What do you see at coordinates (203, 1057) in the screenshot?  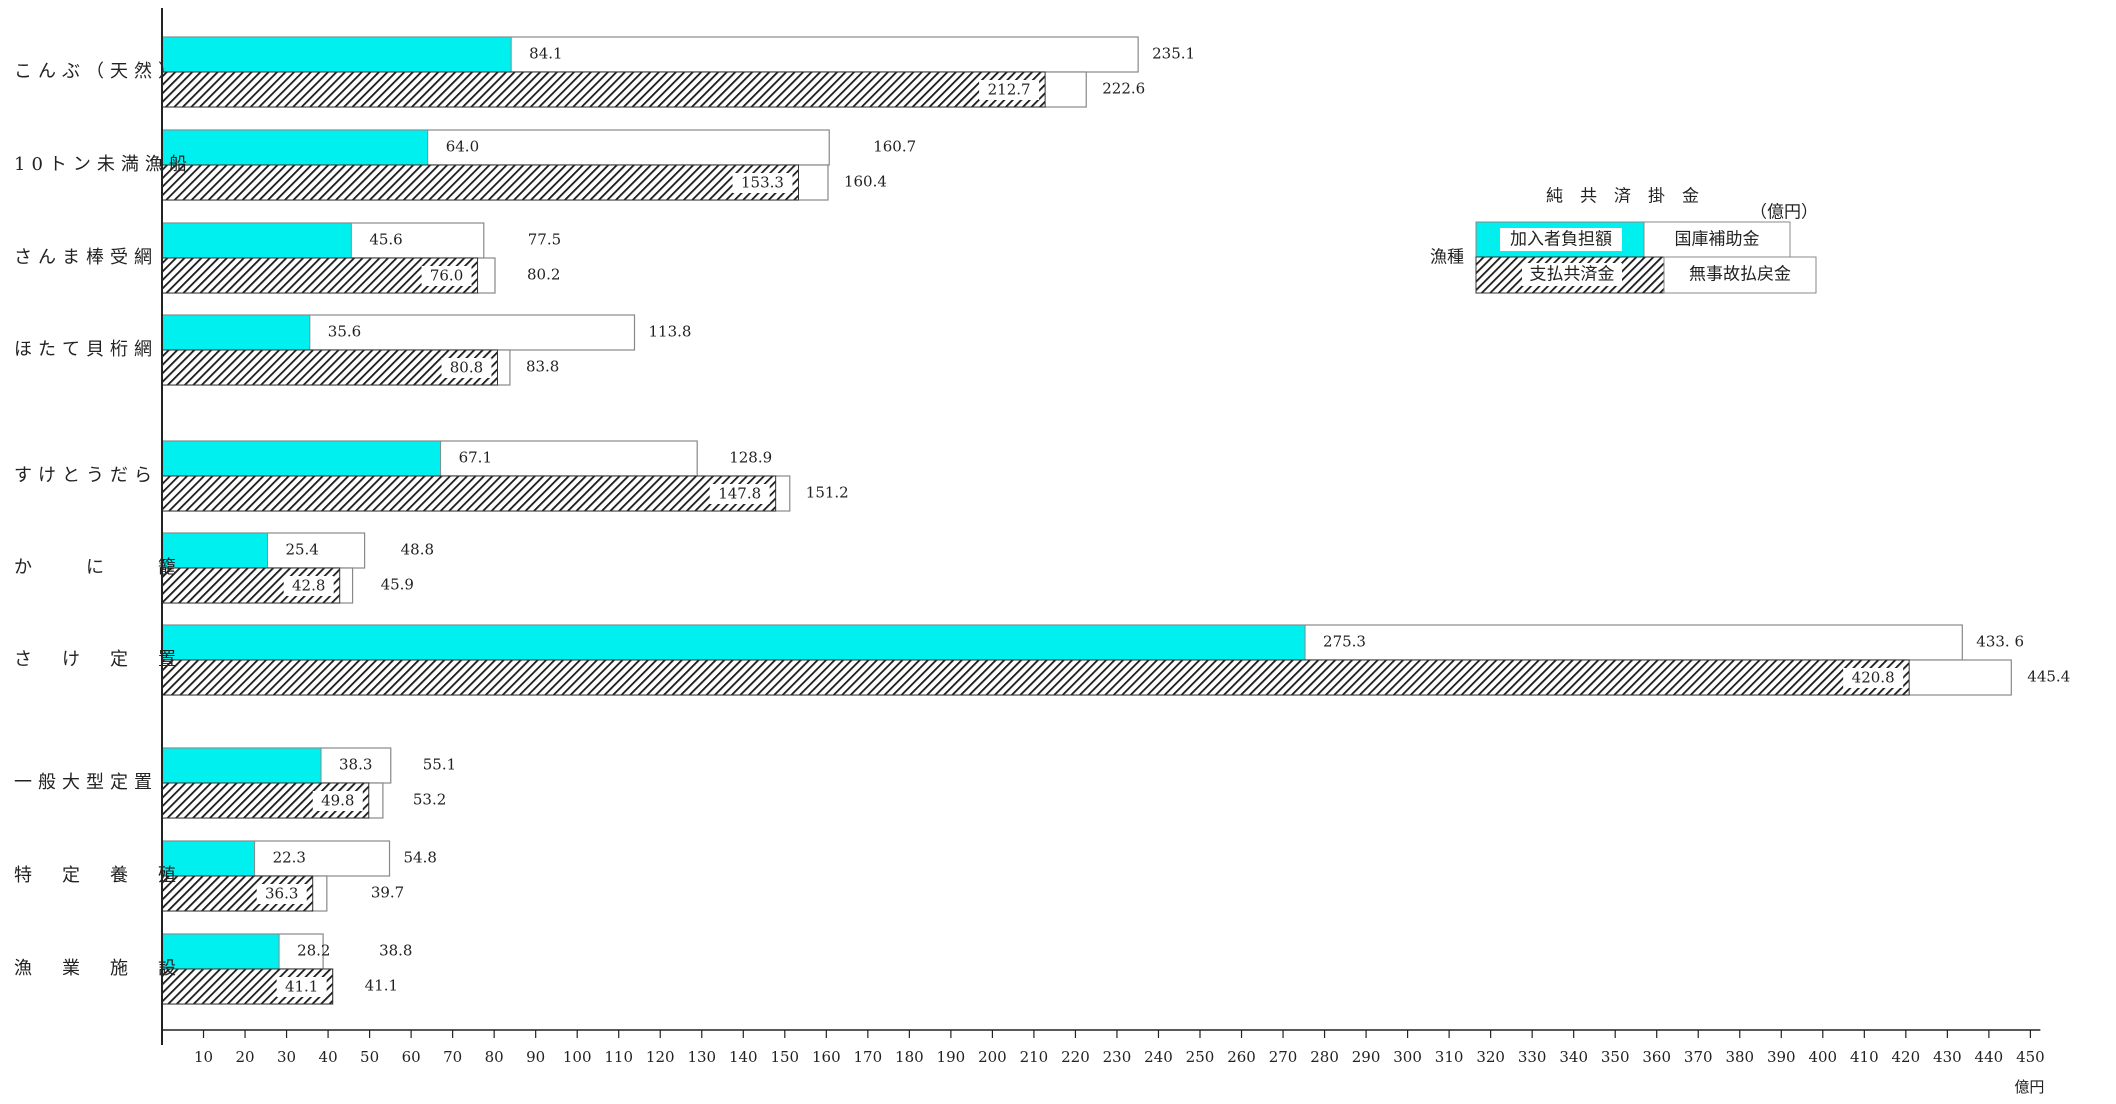 I see `x-tick-label: 10` at bounding box center [203, 1057].